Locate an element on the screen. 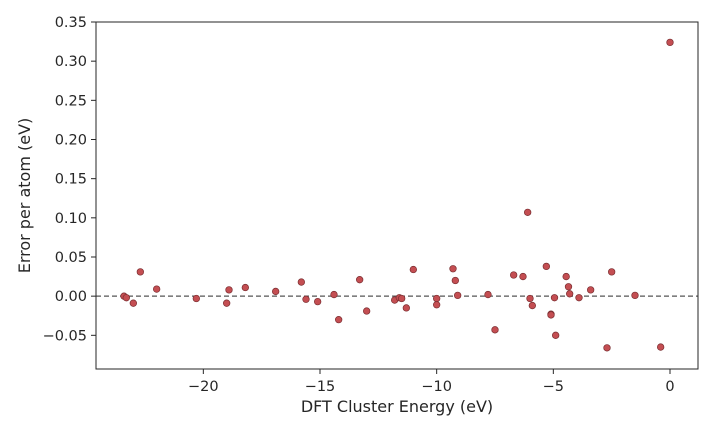 This screenshot has height=432, width=720. y-tick-label: 0.15 is located at coordinates (71, 180).